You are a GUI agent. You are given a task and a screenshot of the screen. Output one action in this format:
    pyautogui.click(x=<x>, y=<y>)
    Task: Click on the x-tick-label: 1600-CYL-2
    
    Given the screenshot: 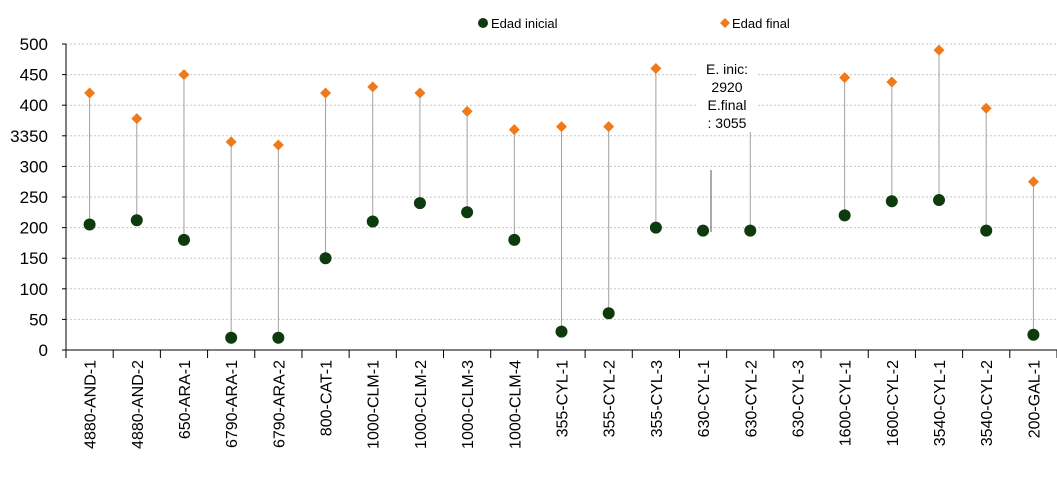 What is the action you would take?
    pyautogui.click(x=893, y=403)
    